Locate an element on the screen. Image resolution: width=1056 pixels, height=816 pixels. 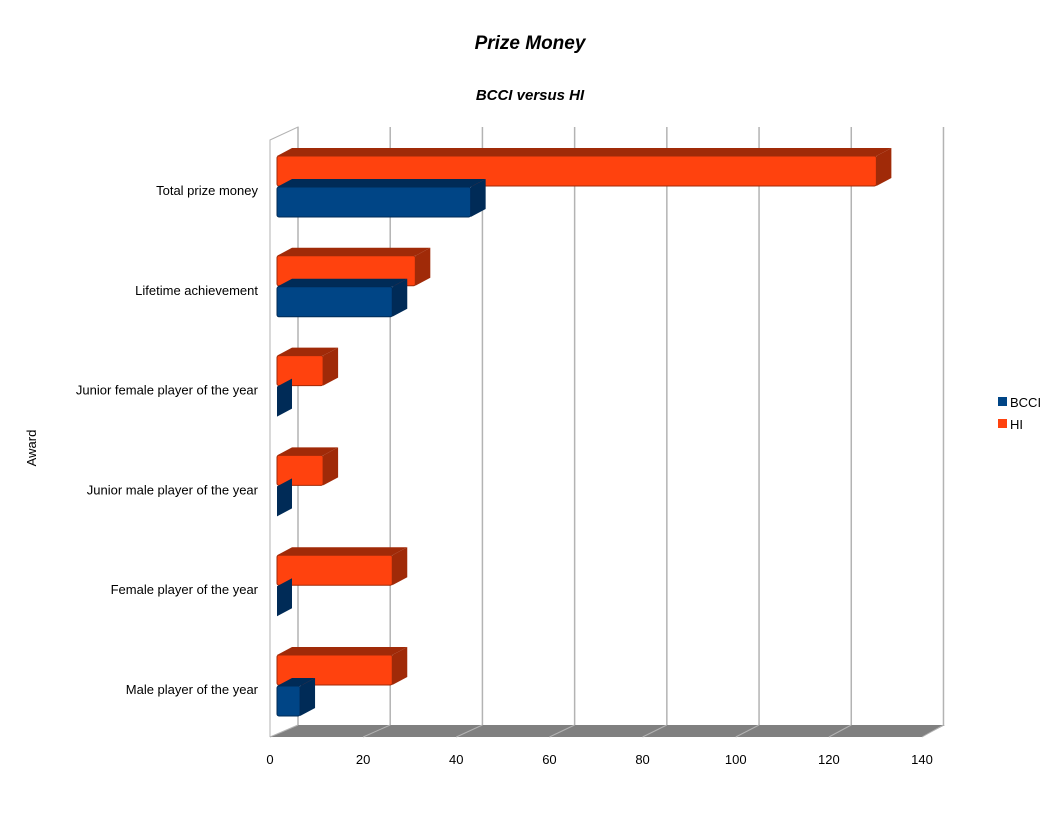
x-tick-label: 60 is located at coordinates (549, 759).